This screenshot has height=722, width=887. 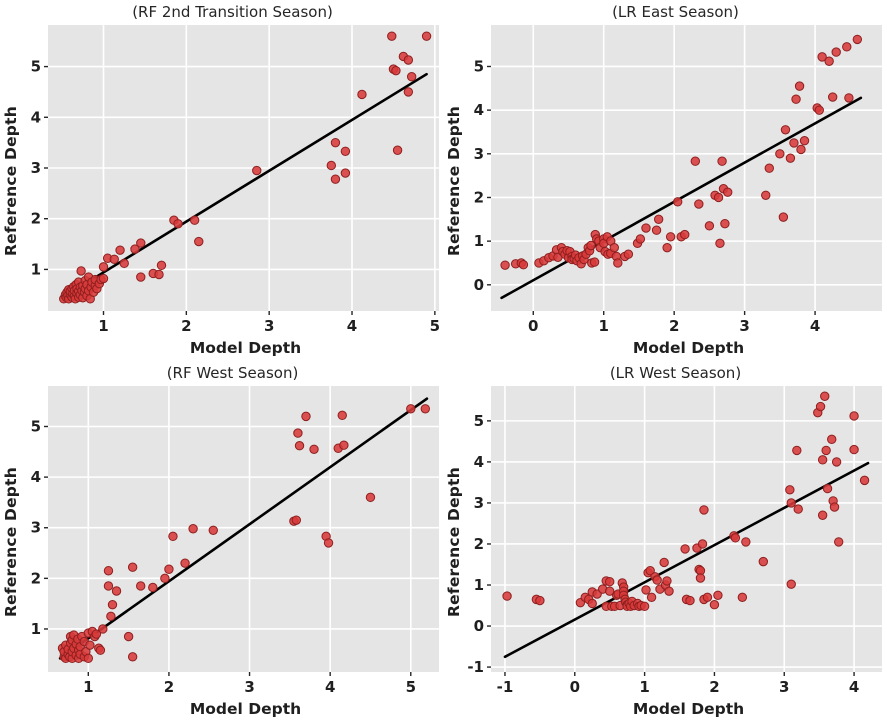 I want to click on y-tick-label: 5, so click(x=36, y=426).